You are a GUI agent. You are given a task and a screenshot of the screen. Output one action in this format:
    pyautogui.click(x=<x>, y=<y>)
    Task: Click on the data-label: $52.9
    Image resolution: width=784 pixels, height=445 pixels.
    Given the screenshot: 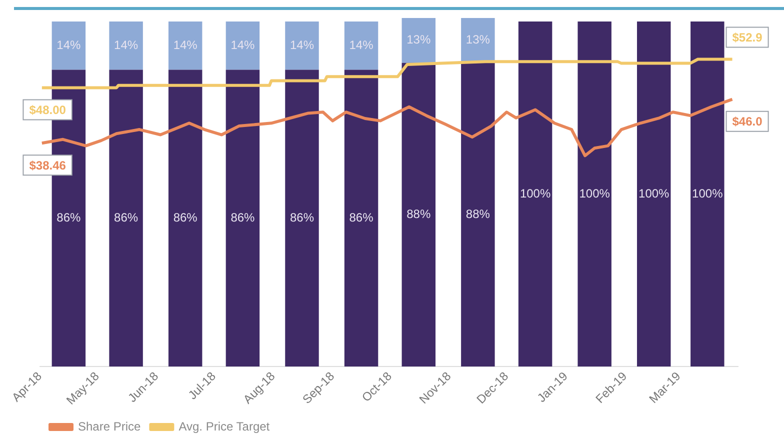 What is the action you would take?
    pyautogui.click(x=747, y=37)
    